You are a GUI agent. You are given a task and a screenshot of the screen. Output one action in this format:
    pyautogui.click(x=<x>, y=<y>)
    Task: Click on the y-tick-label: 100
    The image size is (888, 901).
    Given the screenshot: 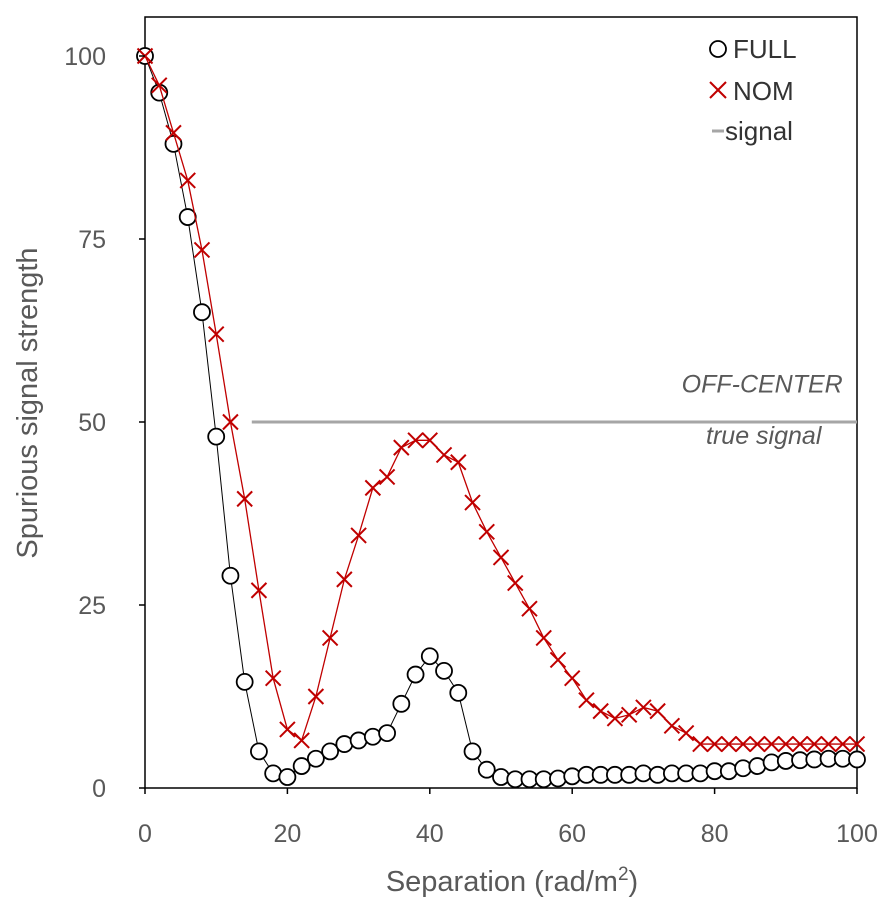 What is the action you would take?
    pyautogui.click(x=85, y=57)
    